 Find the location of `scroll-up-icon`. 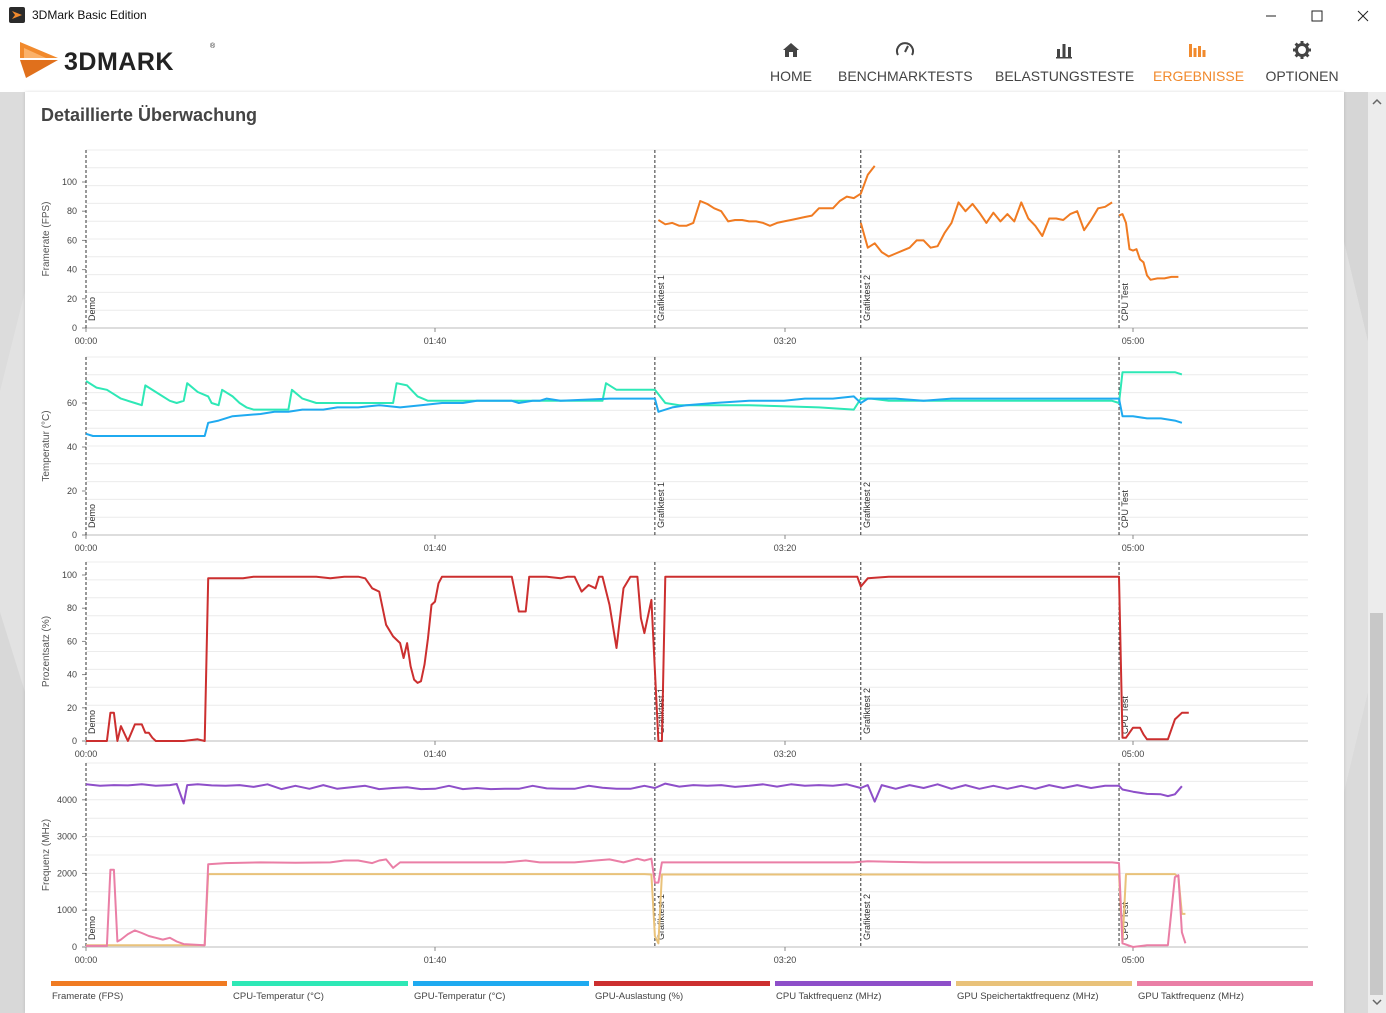

scroll-up-icon is located at coordinates (1377, 102).